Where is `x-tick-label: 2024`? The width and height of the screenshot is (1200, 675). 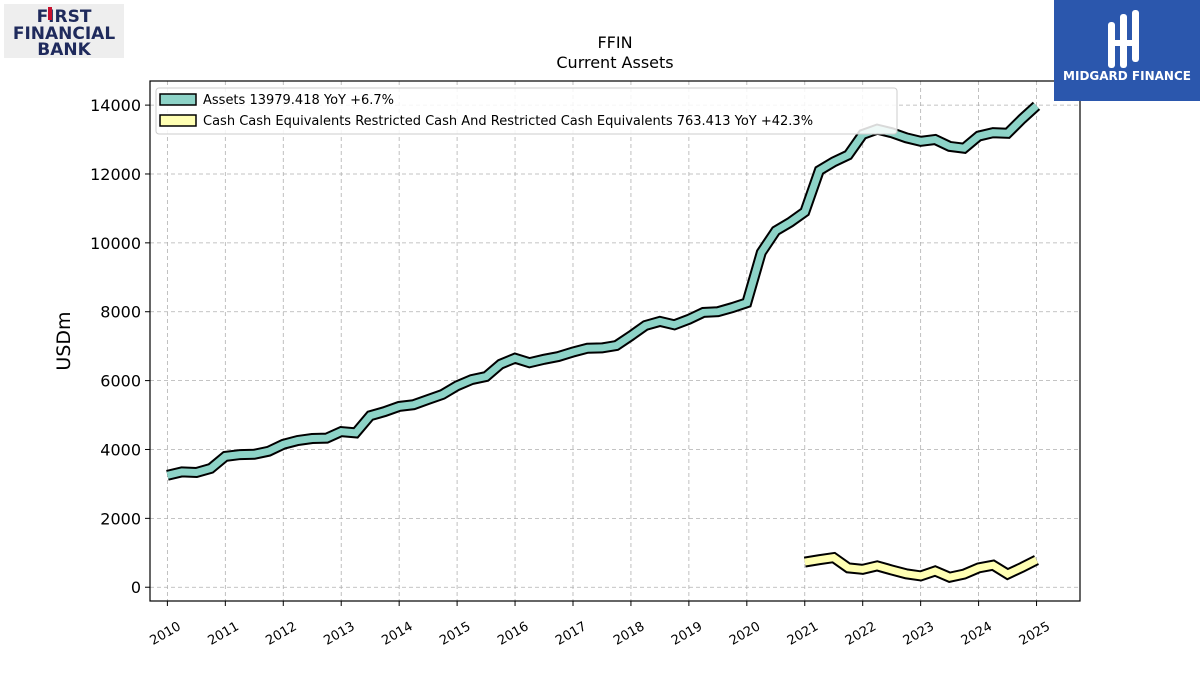 x-tick-label: 2024 is located at coordinates (977, 634).